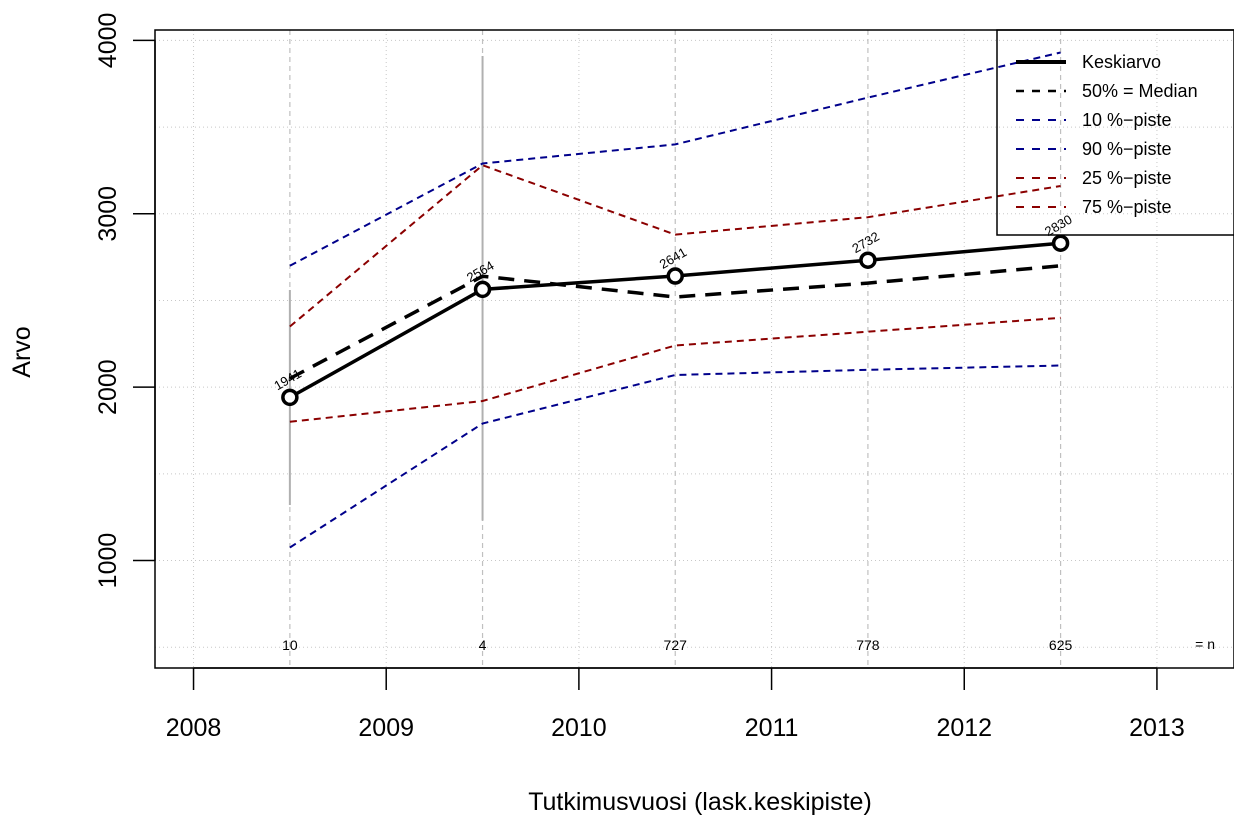 The width and height of the screenshot is (1234, 822). Describe the element at coordinates (1127, 207) in the screenshot. I see `legend-label: 75 %−piste` at that location.